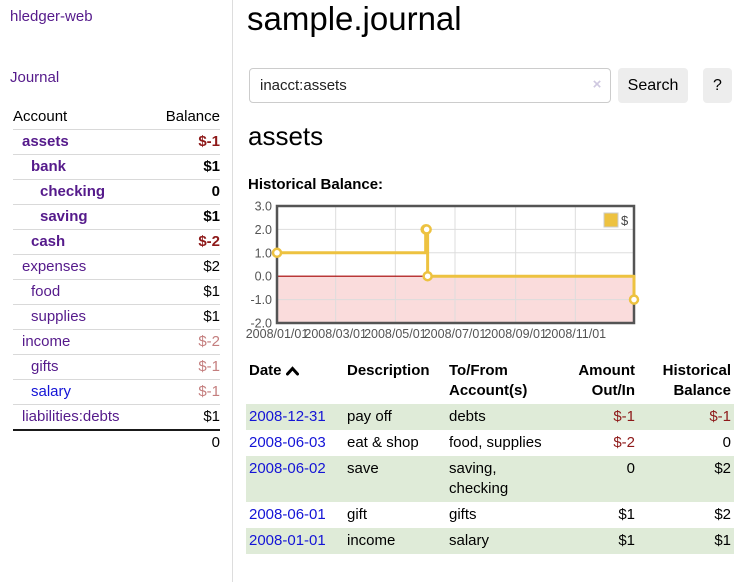 The height and width of the screenshot is (582, 742). I want to click on accounts-header-balance: Balance, so click(185, 117).